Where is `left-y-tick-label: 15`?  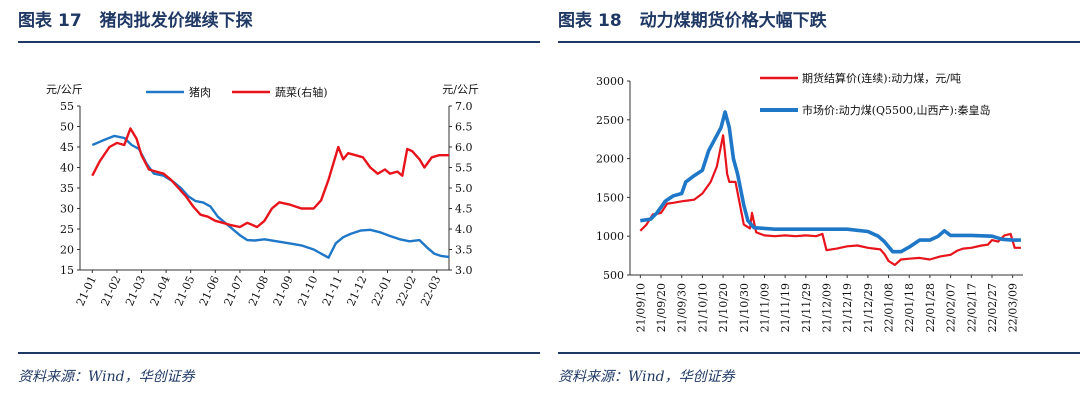
left-y-tick-label: 15 is located at coordinates (67, 270).